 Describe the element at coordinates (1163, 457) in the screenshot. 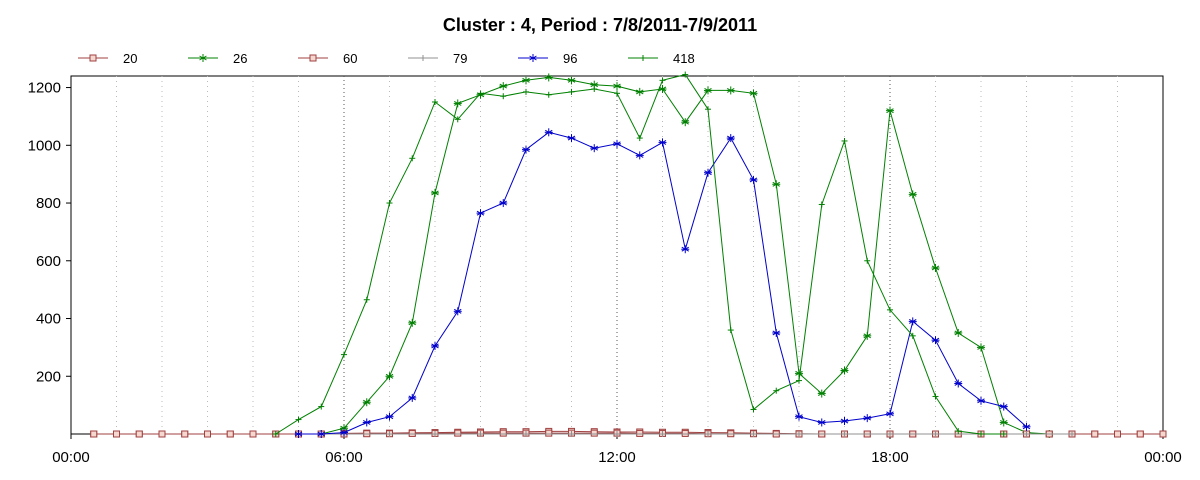

I see `x-tick-label: 00:00` at that location.